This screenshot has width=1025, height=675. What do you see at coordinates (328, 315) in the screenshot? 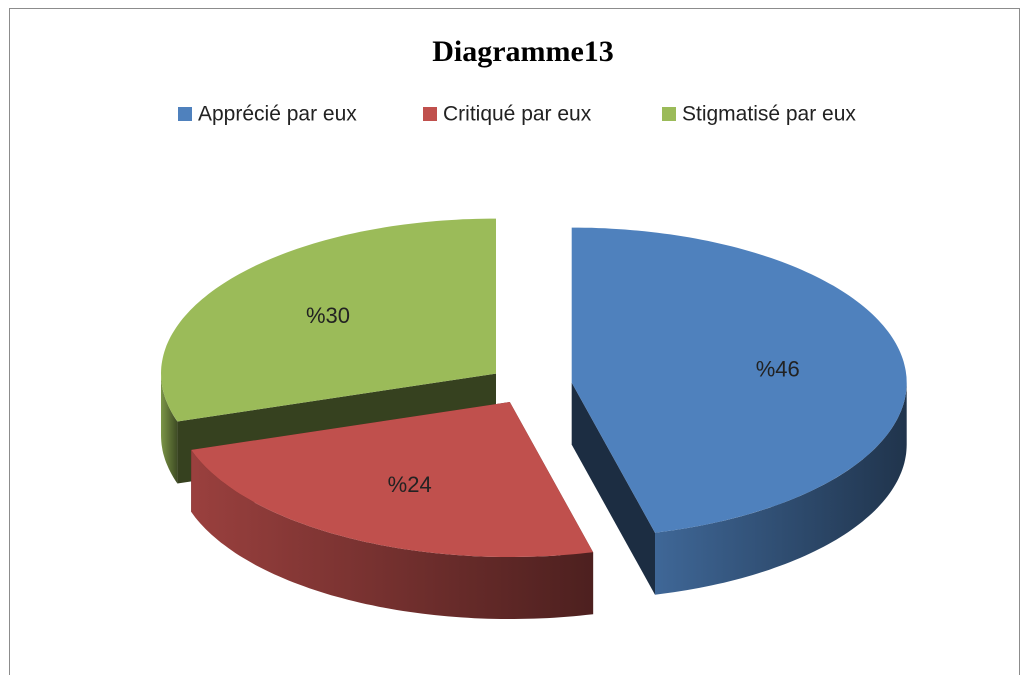
I see `data-label: %30` at bounding box center [328, 315].